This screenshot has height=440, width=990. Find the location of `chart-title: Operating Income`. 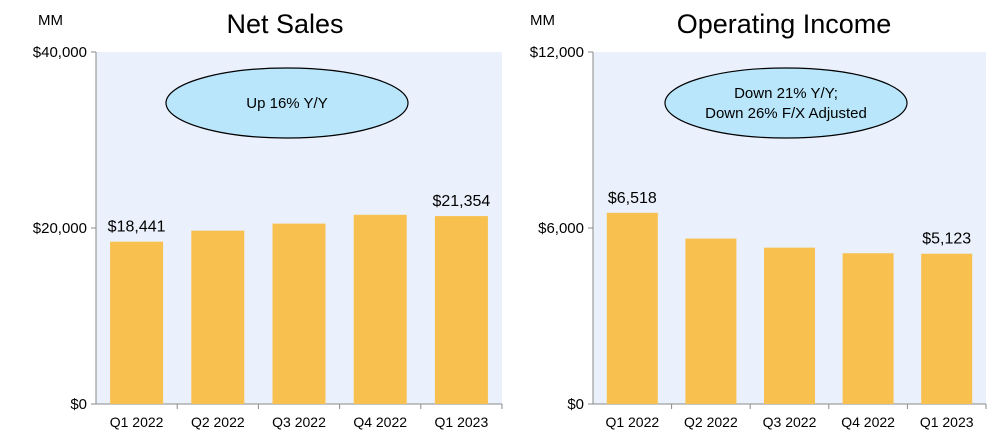

chart-title: Operating Income is located at coordinates (784, 24).